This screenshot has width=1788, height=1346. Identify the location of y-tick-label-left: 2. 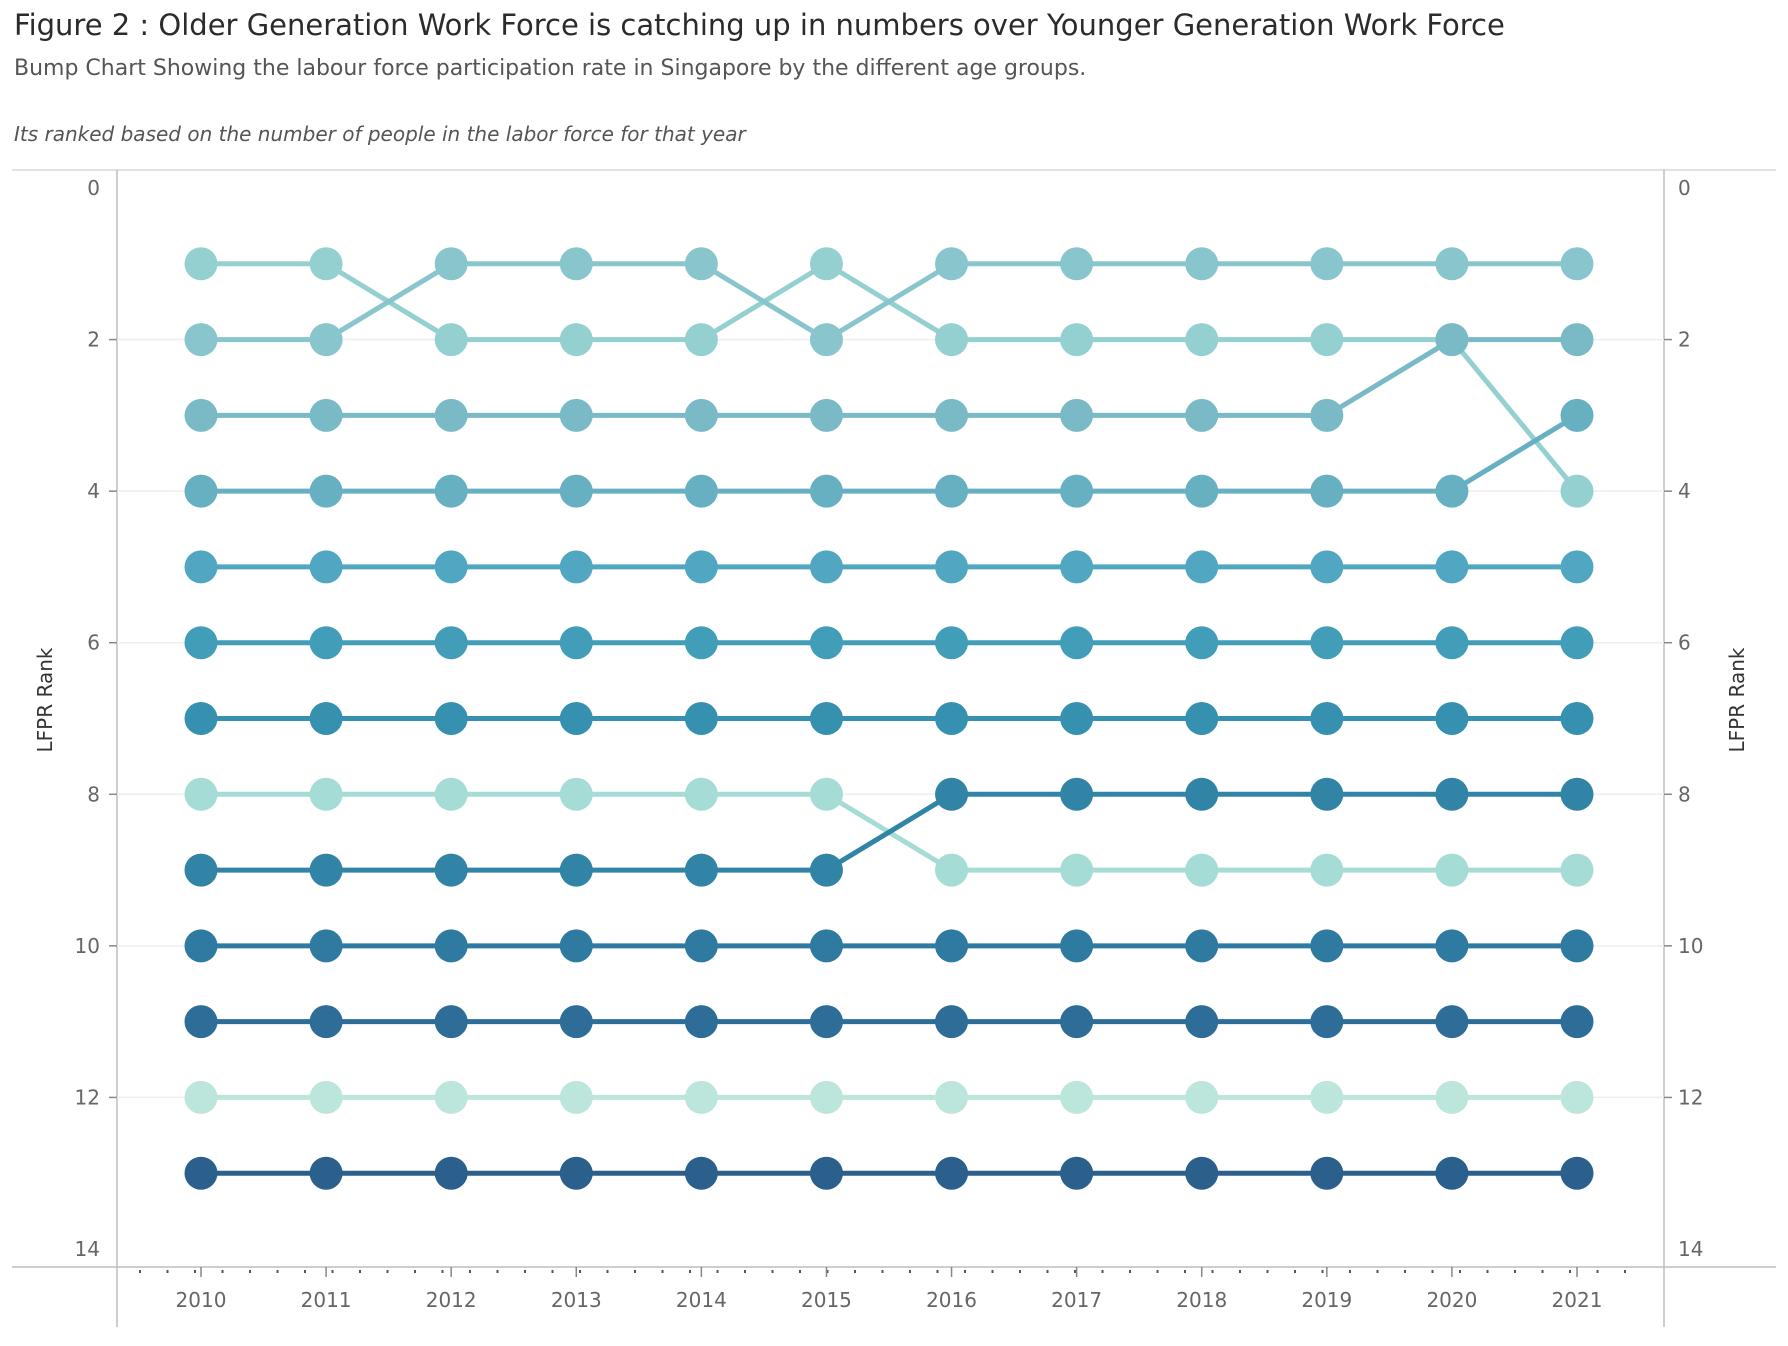
(93, 340).